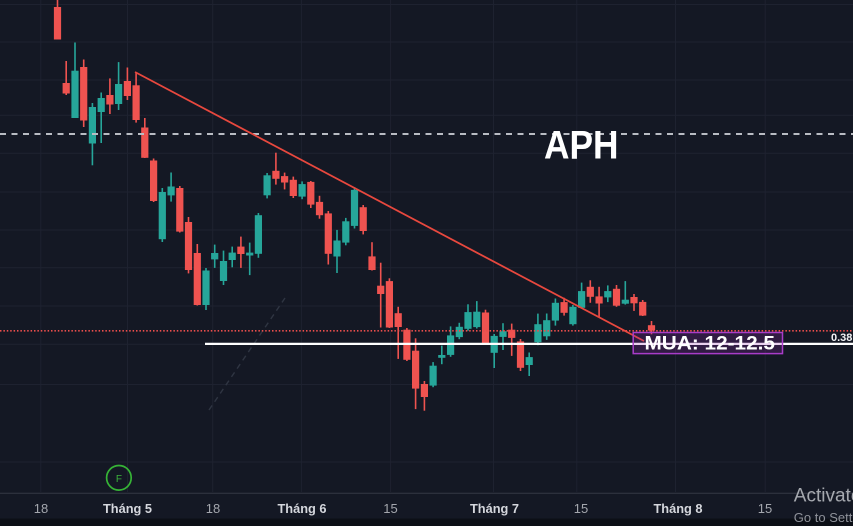 Image resolution: width=853 pixels, height=526 pixels. What do you see at coordinates (581, 146) in the screenshot?
I see `svg-text: APH` at bounding box center [581, 146].